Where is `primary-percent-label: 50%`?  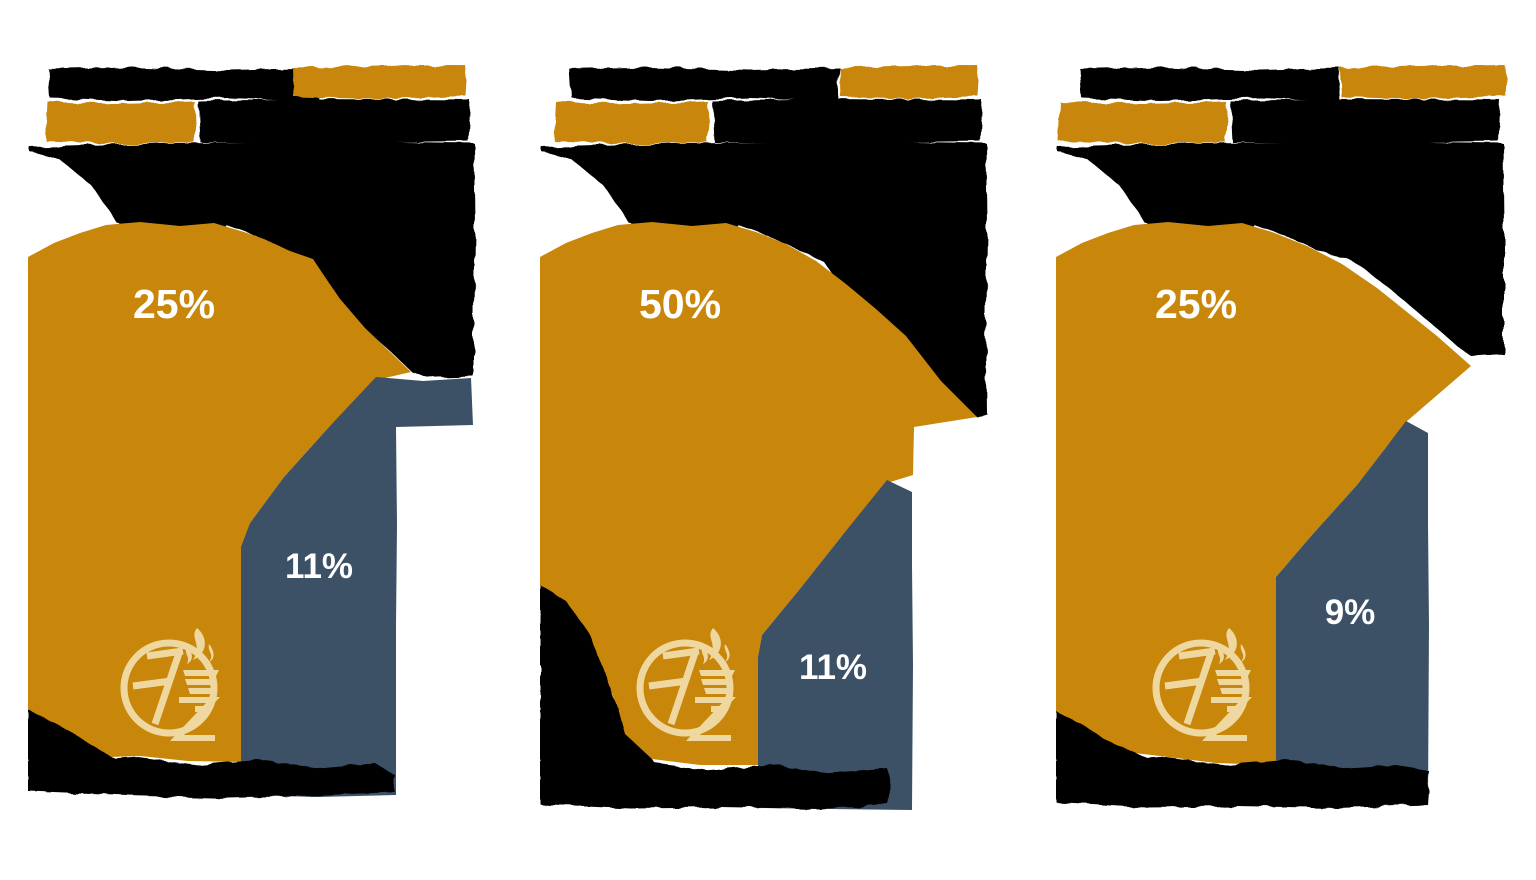
primary-percent-label: 50% is located at coordinates (680, 304).